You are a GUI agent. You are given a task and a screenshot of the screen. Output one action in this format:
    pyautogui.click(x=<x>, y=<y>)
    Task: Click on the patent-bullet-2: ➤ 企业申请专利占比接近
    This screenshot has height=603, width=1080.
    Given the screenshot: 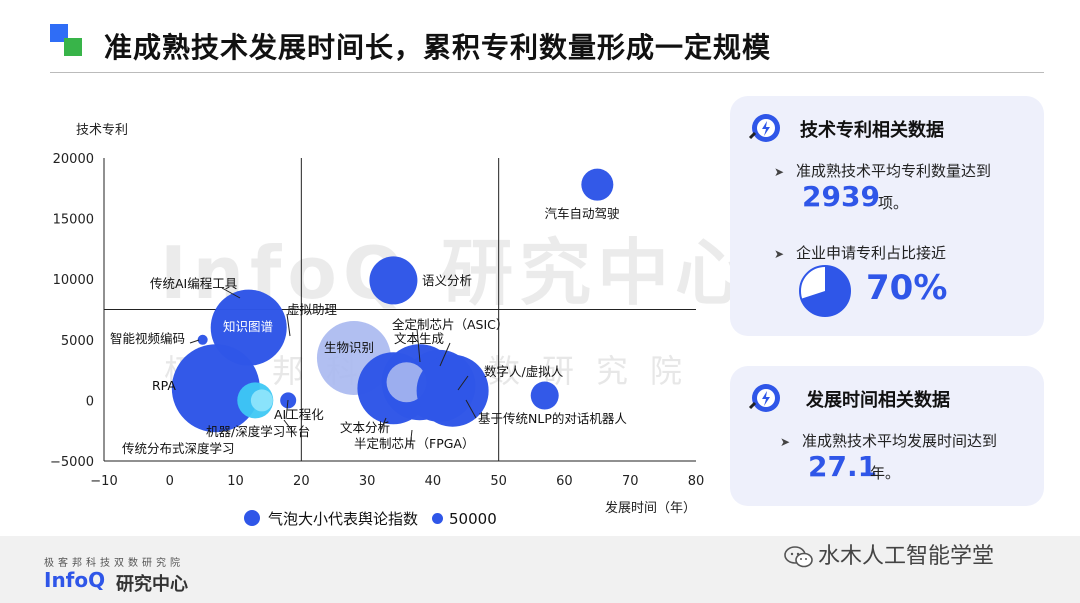 What is the action you would take?
    pyautogui.click(x=860, y=252)
    